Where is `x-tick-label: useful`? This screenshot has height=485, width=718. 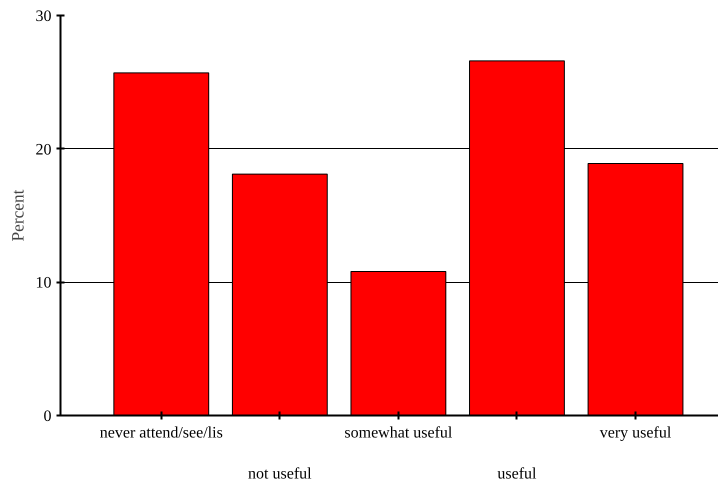
x-tick-label: useful is located at coordinates (517, 473).